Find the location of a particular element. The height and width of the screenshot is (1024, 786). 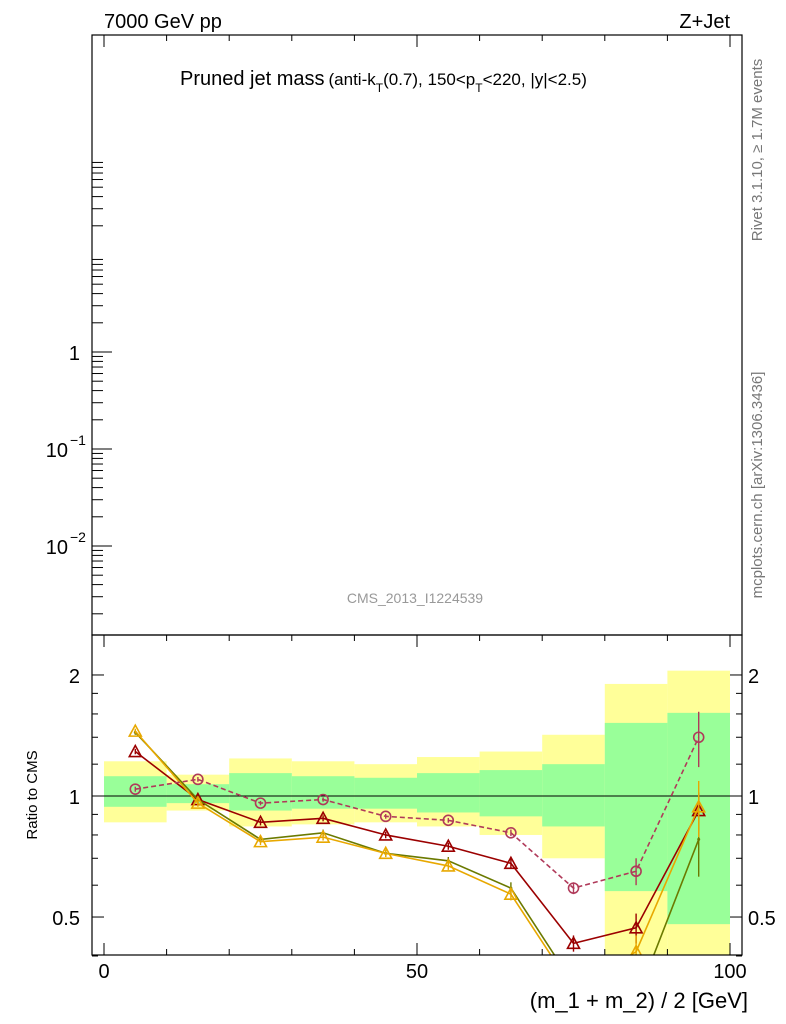

ratio-tick-left-2: 2 is located at coordinates (74, 677).